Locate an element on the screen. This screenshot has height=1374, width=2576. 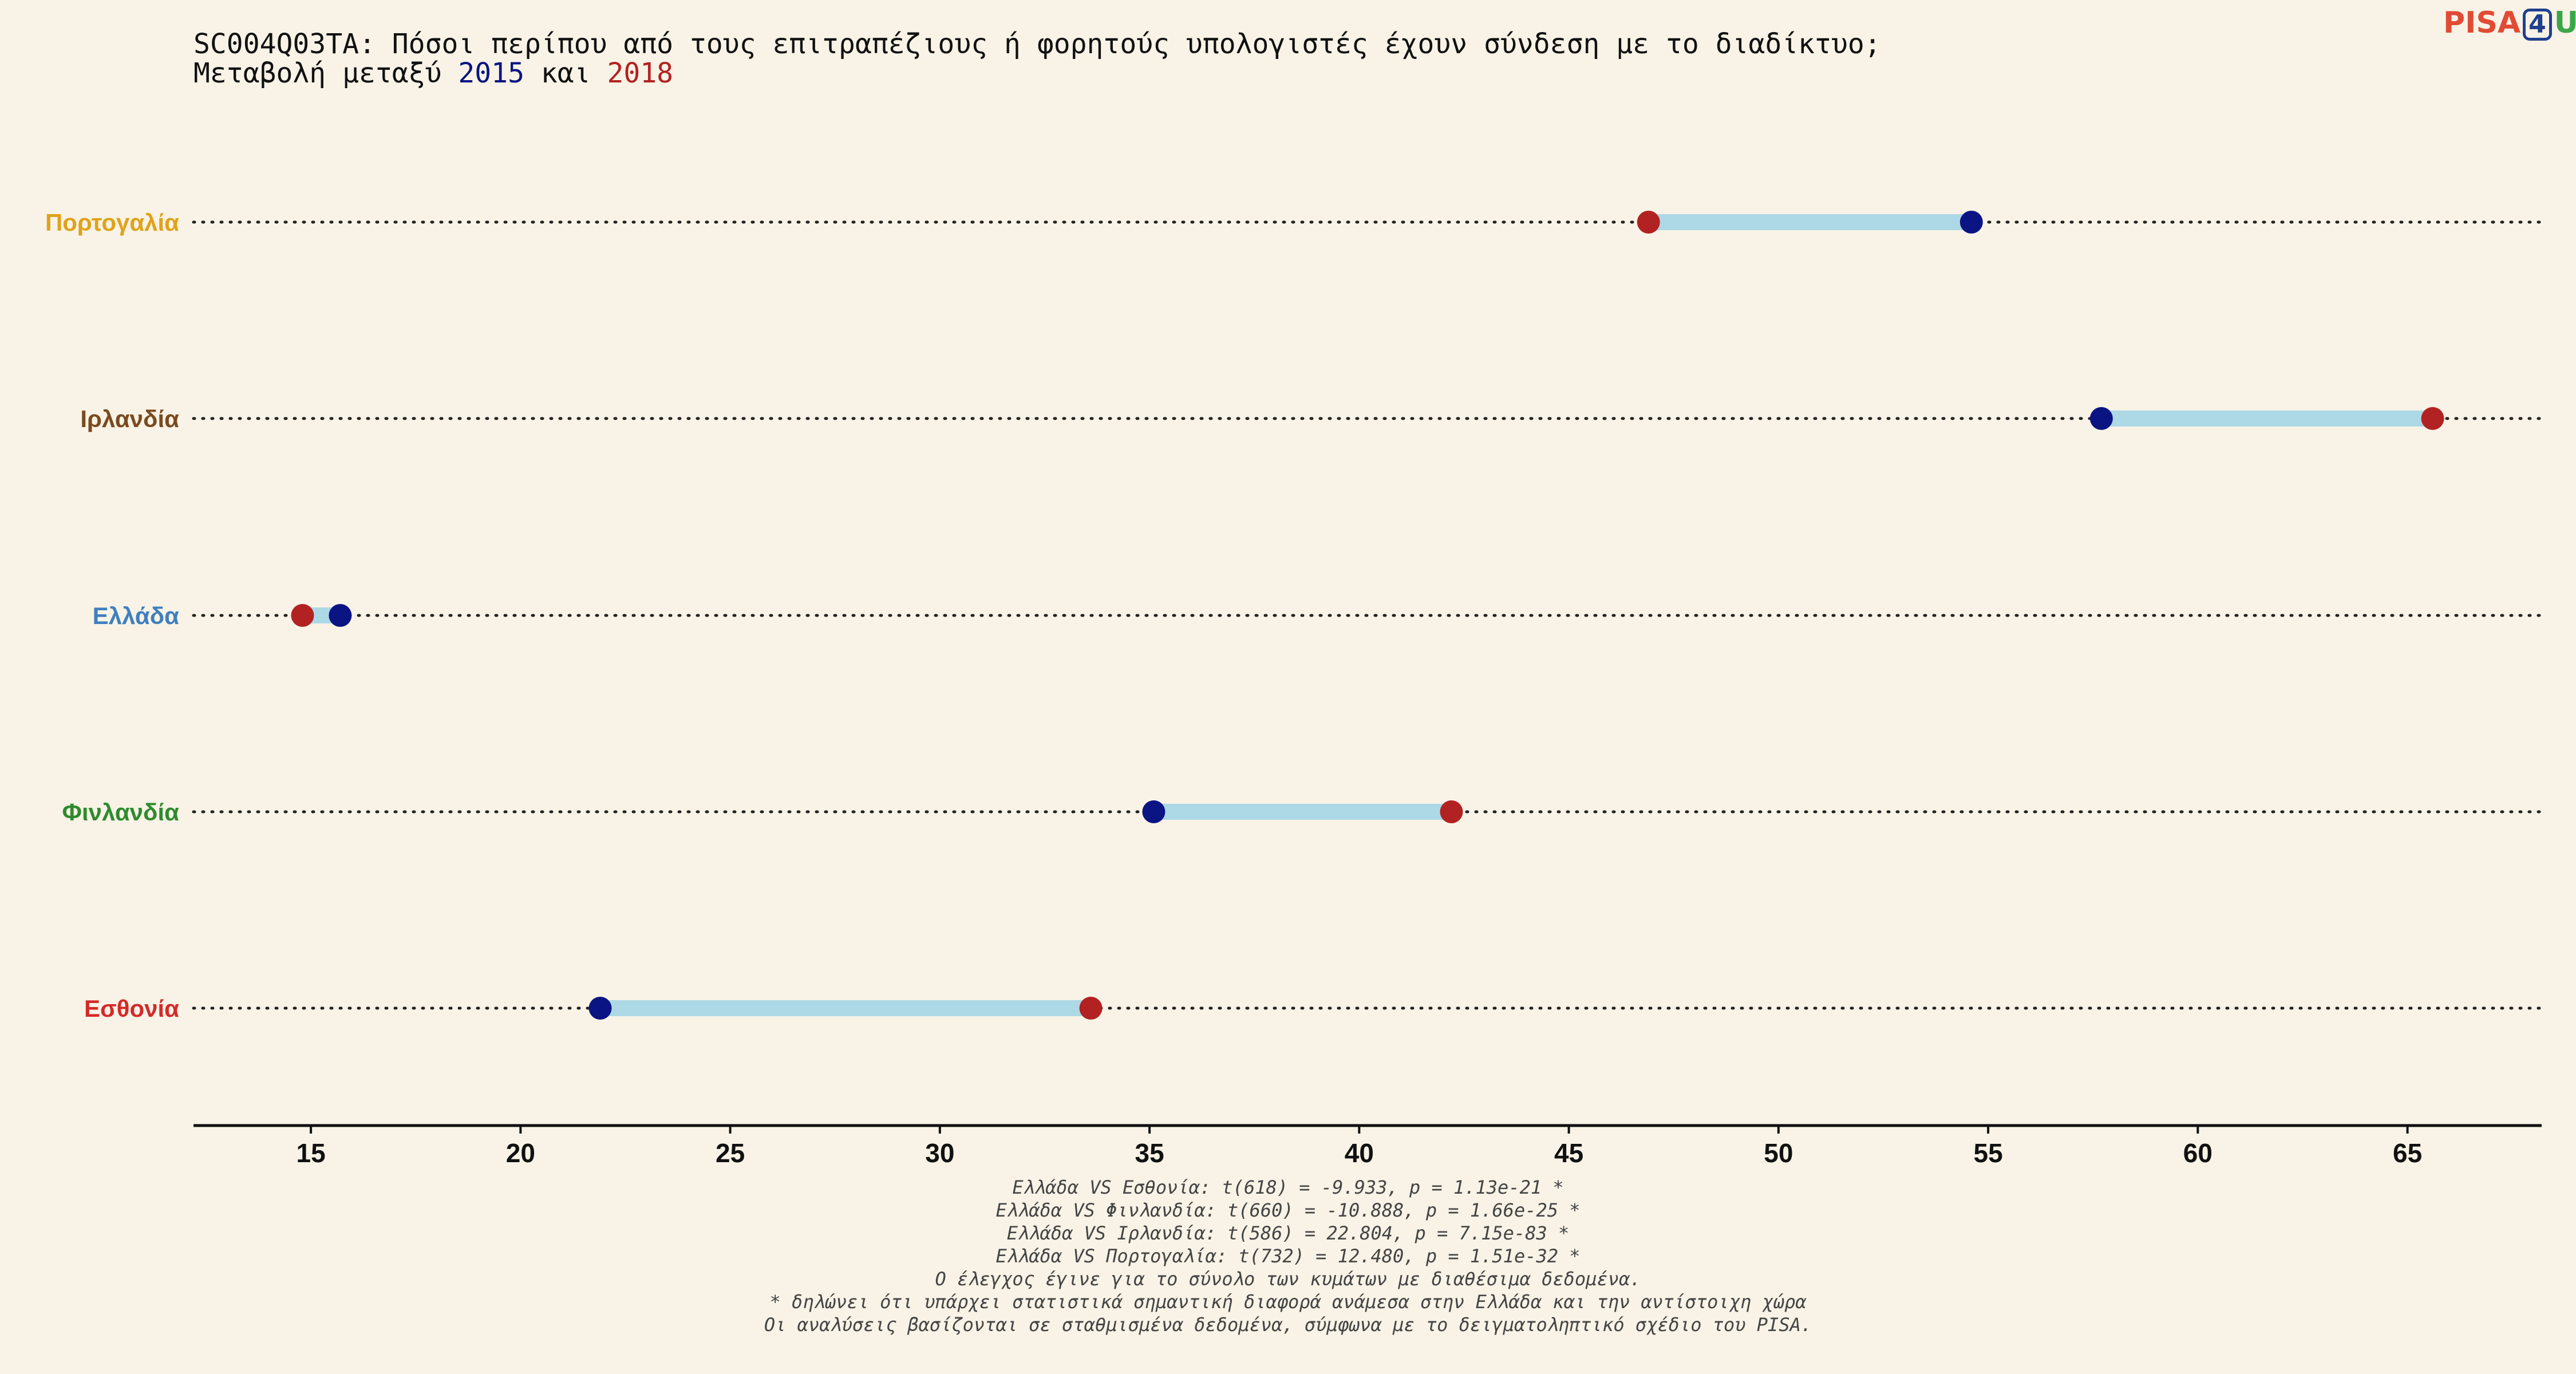
logo-pisa: PISA is located at coordinates (2482, 23).